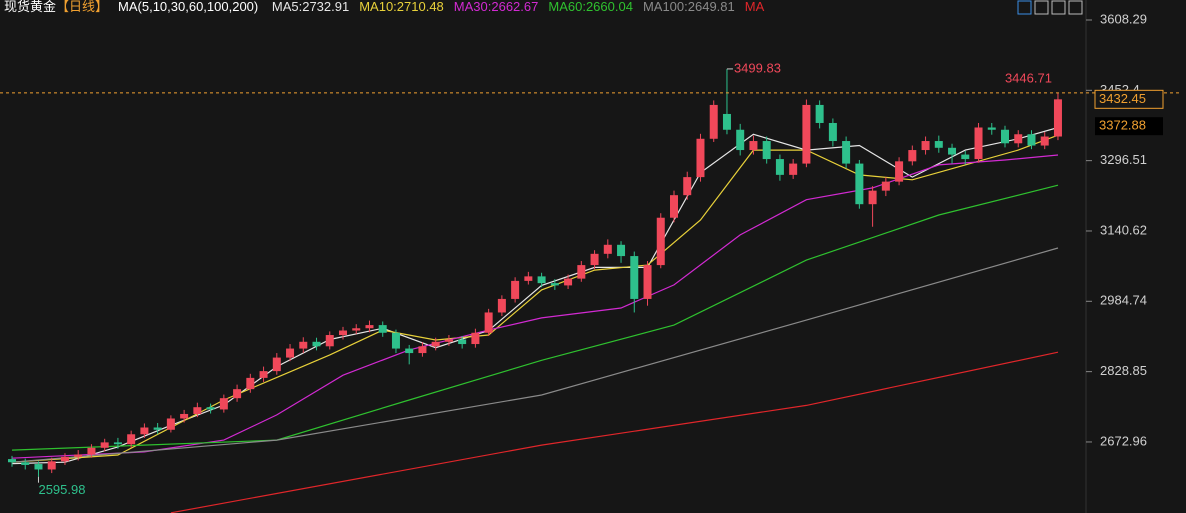 Image resolution: width=1186 pixels, height=513 pixels. I want to click on legend-entry: MA5:2732.91, so click(310, 7).